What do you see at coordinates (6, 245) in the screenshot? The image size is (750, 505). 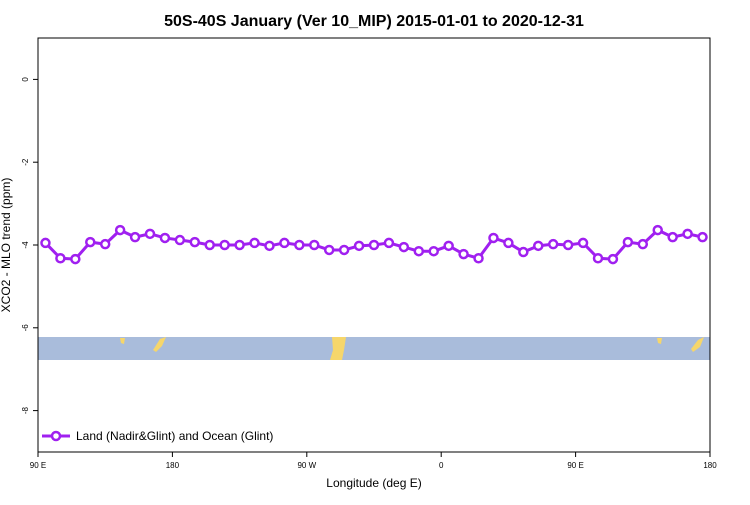 I see `y-axis-label: XCO2 - MLO trend (ppm)` at bounding box center [6, 245].